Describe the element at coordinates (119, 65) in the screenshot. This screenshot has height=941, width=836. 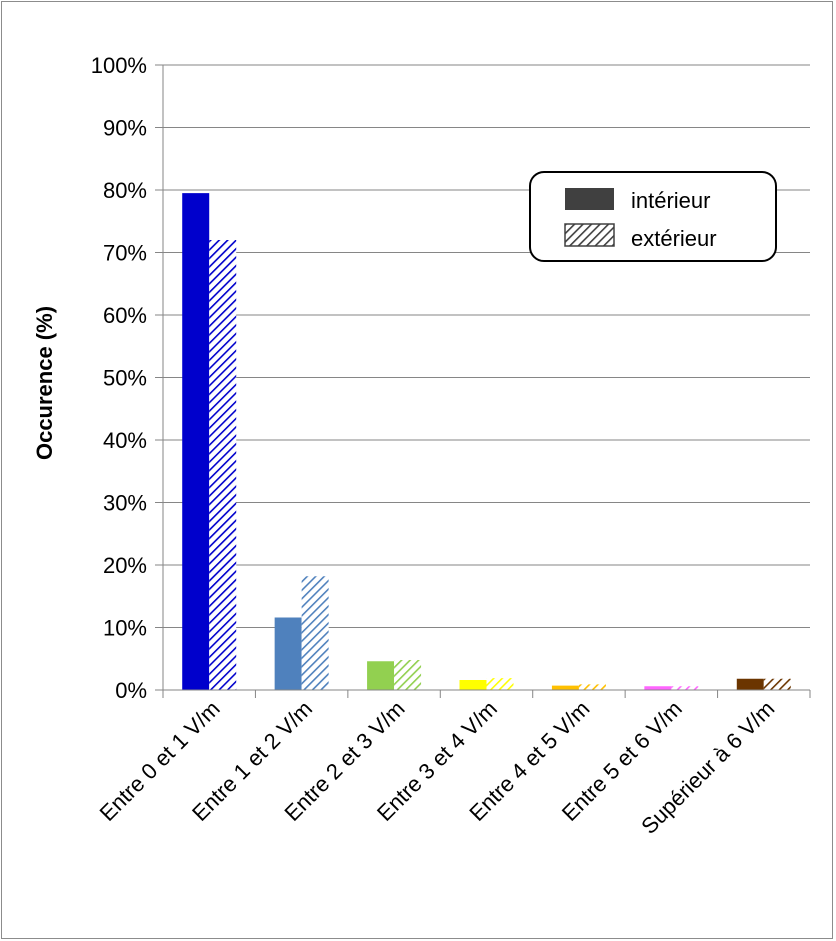
I see `y-tick-label: 100%` at that location.